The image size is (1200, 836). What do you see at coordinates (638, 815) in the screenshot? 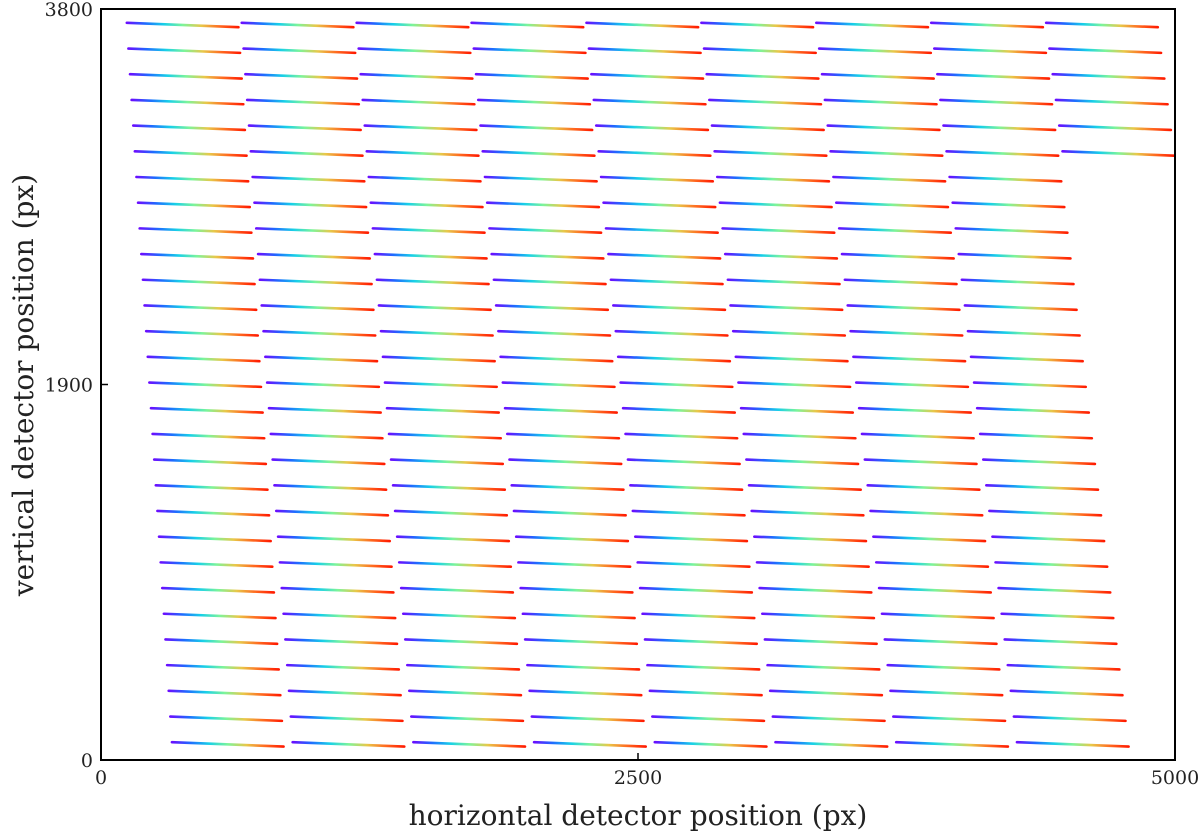
I see `x-axis-title: horizontal detector position (px)` at bounding box center [638, 815].